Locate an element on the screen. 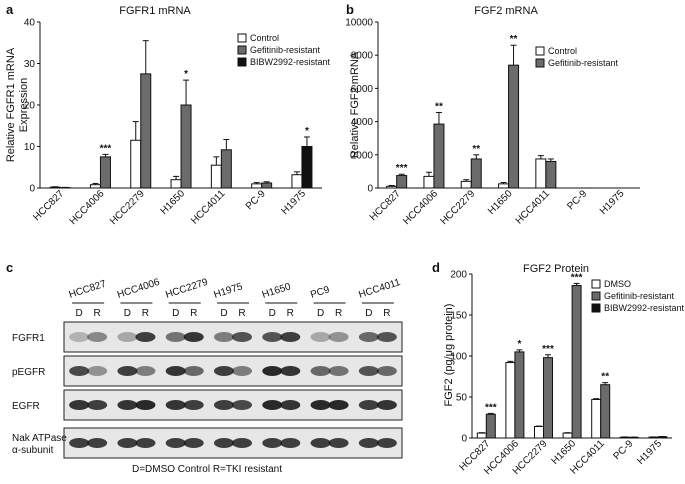  y-tick-label: 2000 is located at coordinates (362, 155).